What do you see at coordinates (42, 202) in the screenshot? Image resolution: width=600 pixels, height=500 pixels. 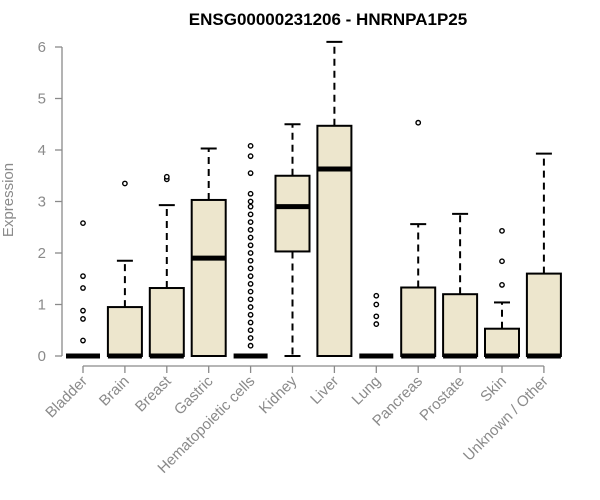 I see `y-tick-label: 3` at bounding box center [42, 202].